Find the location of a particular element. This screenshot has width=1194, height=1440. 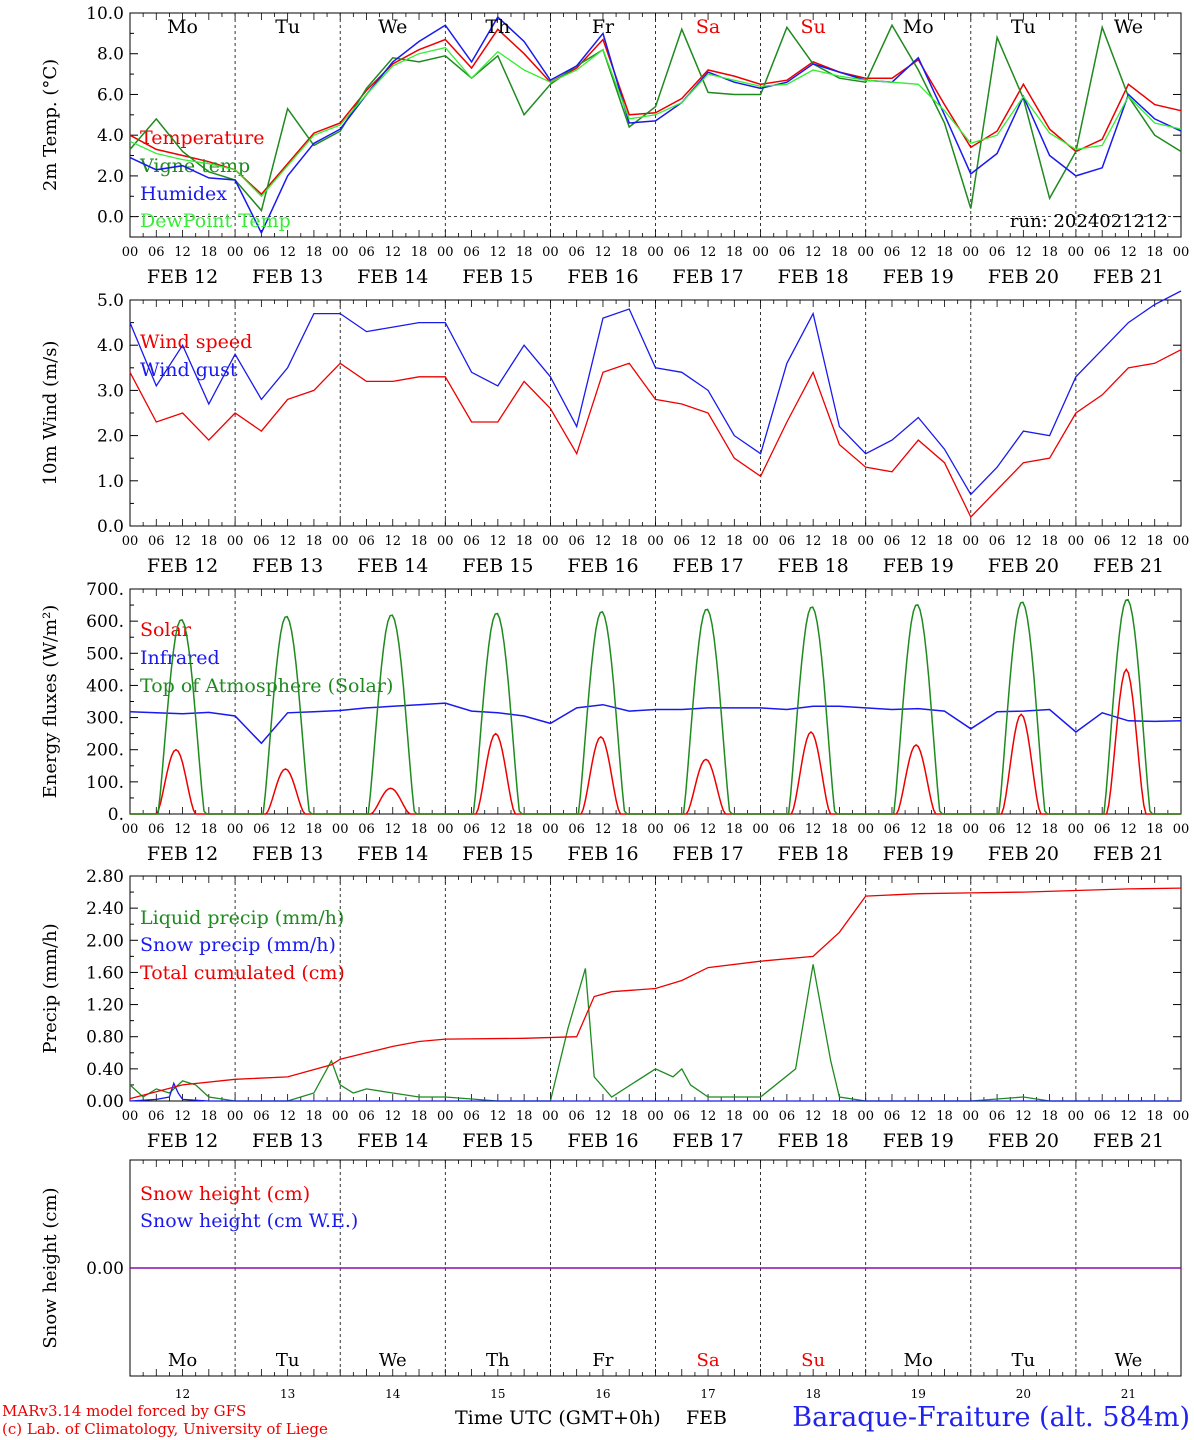

y-tick-label: 100. is located at coordinates (105, 783).